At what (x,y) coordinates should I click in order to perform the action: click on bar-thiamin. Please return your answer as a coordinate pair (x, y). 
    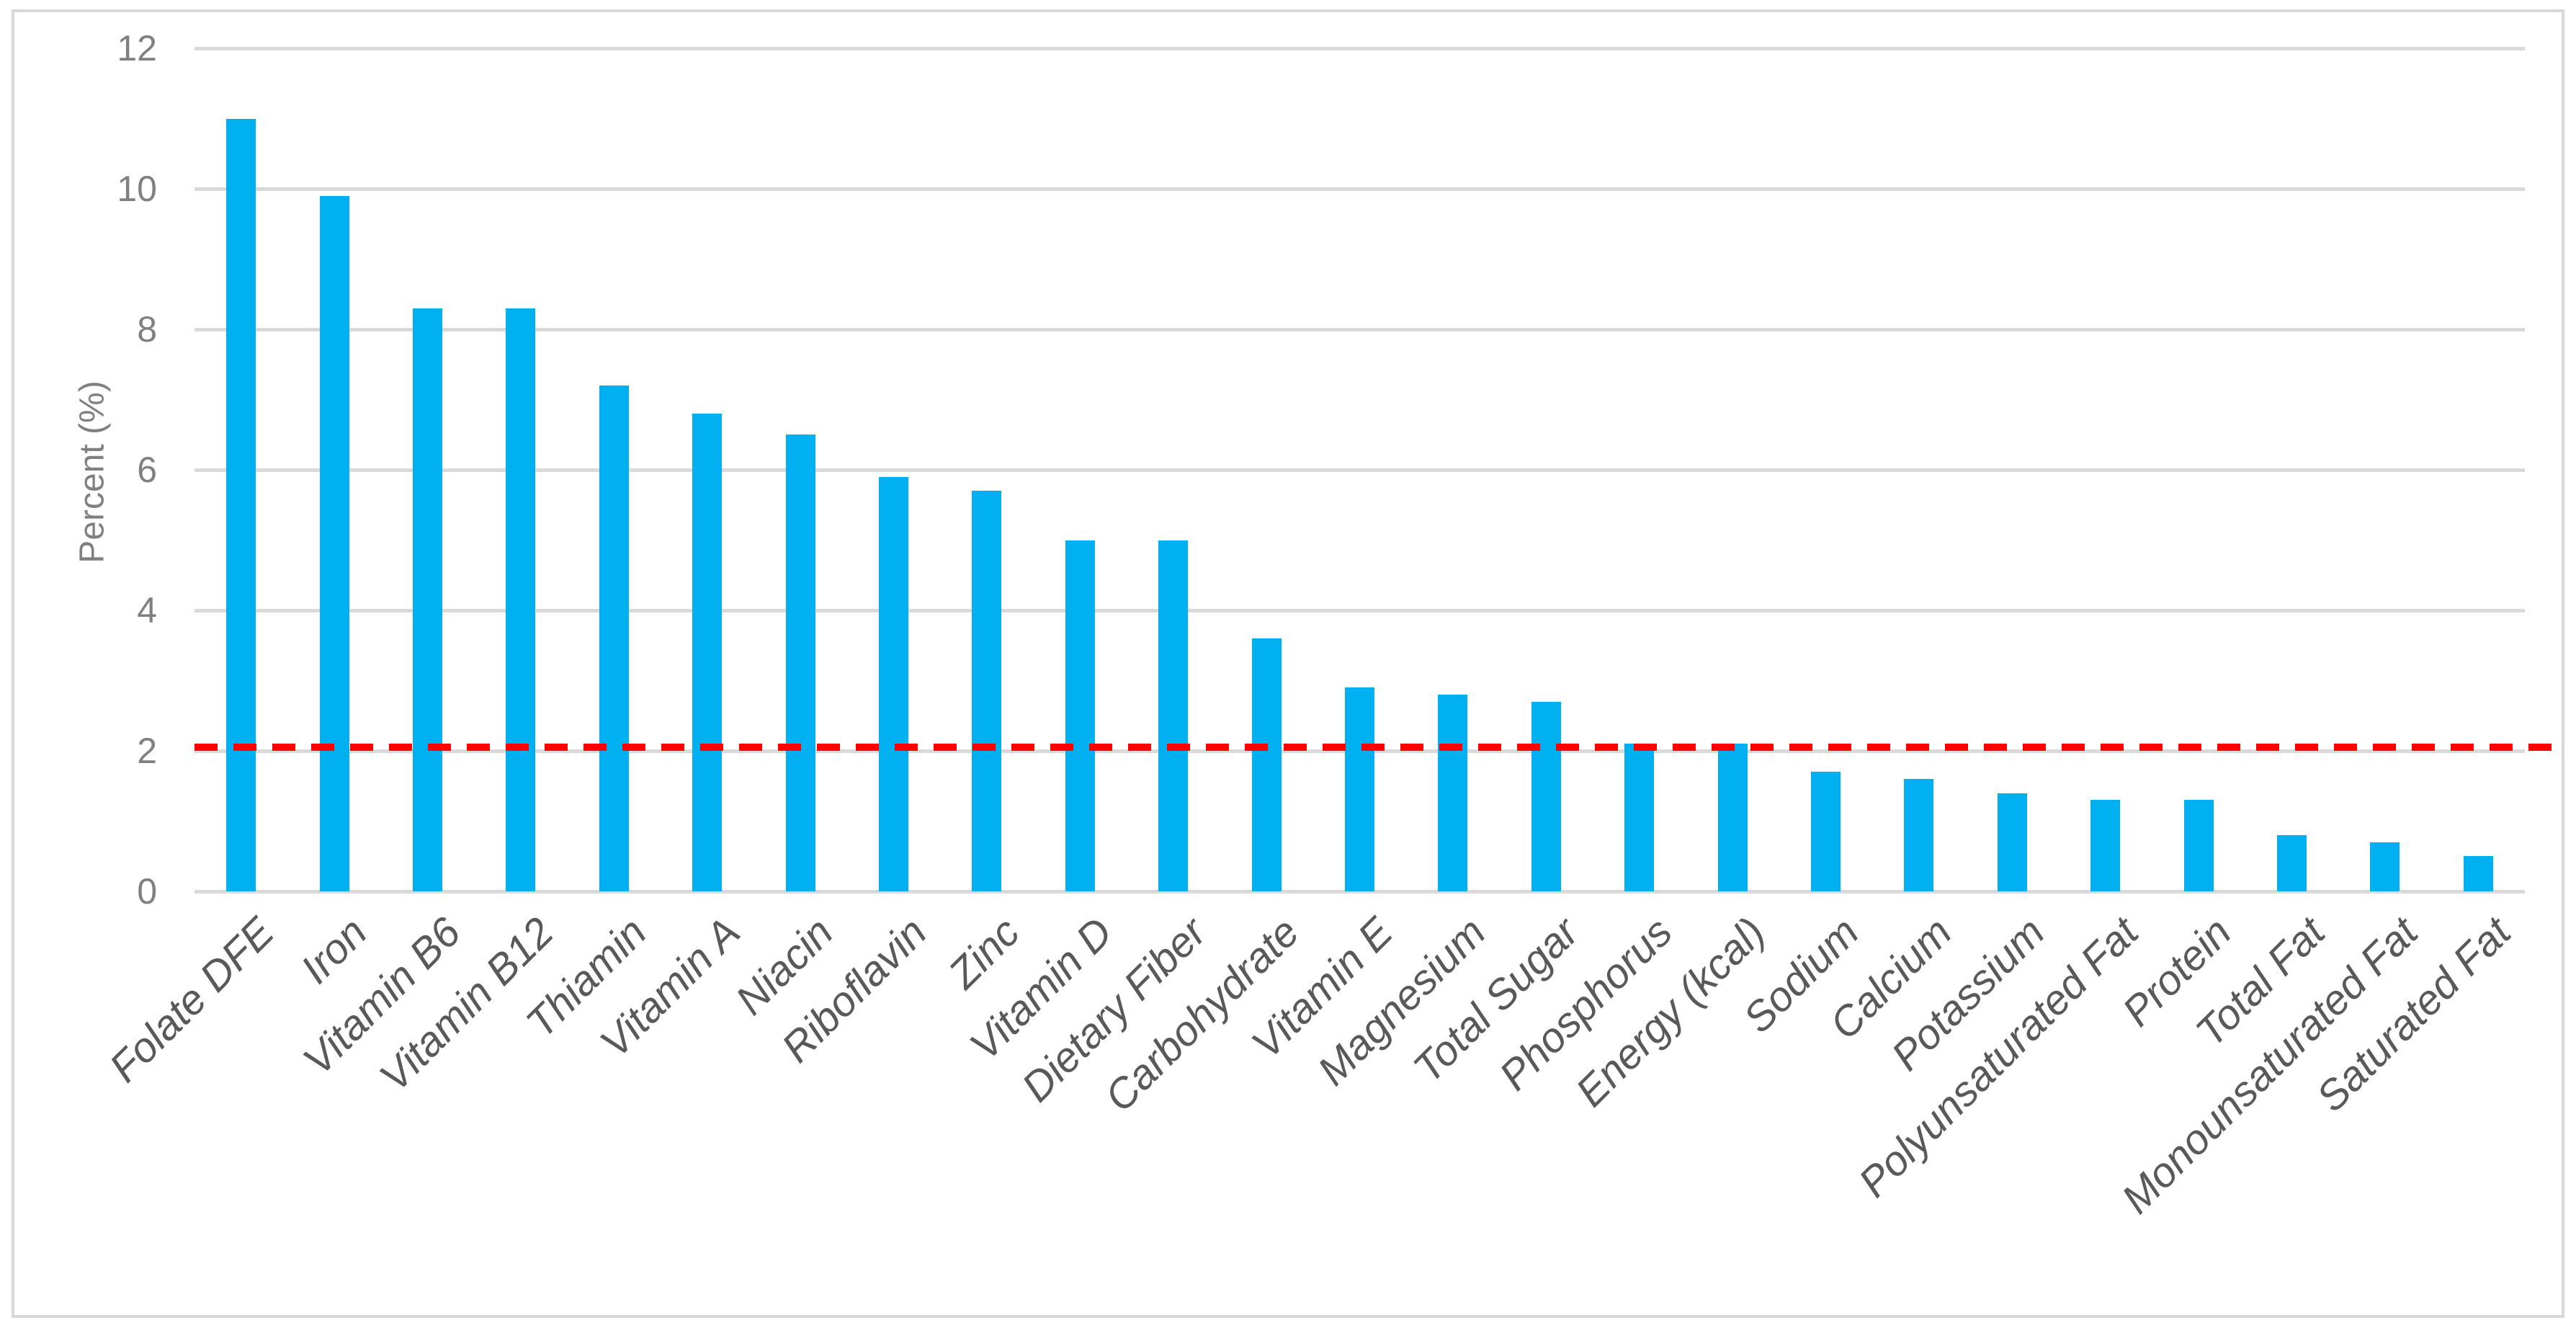
    Looking at the image, I should click on (614, 638).